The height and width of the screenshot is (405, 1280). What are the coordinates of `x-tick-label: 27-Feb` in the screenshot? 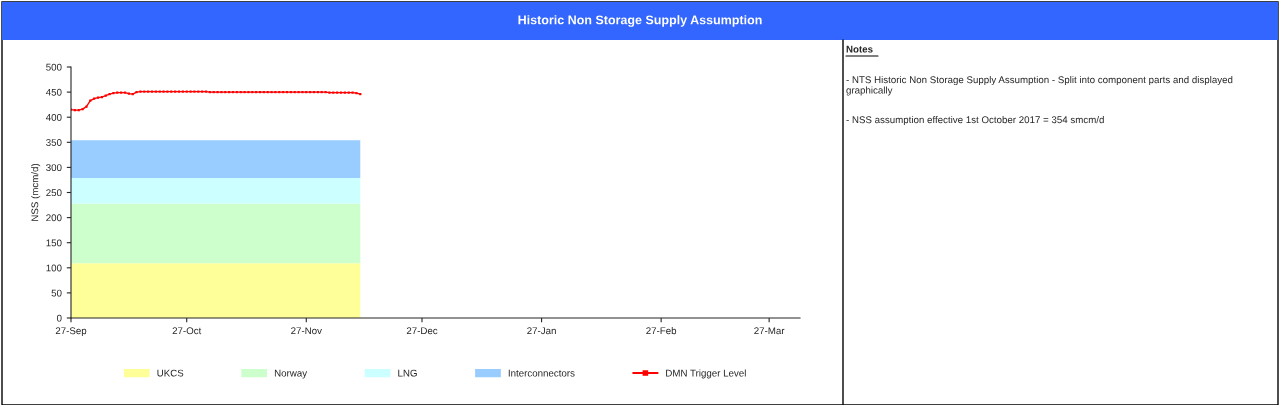 It's located at (661, 331).